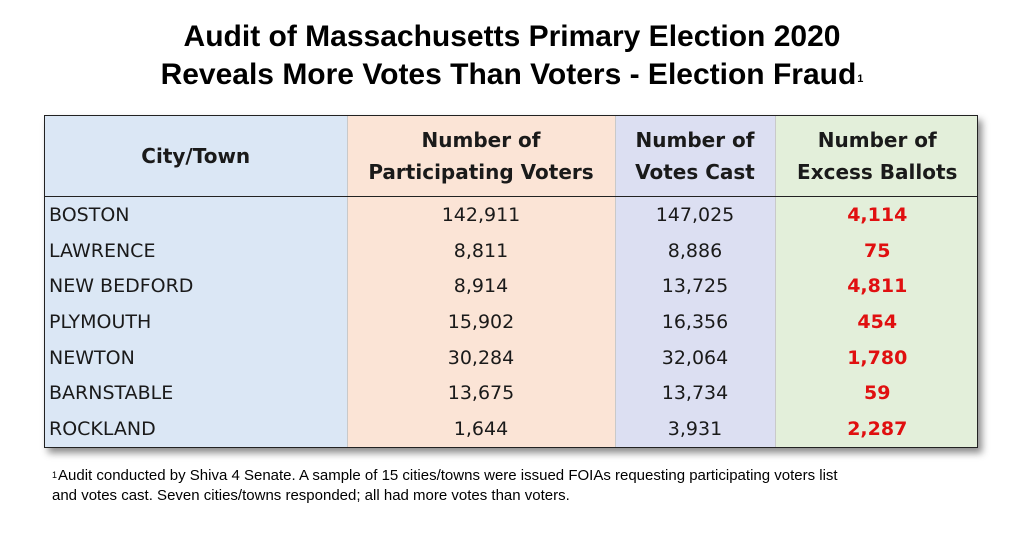  I want to click on header-excess-line-2: Excess Ballots, so click(877, 172).